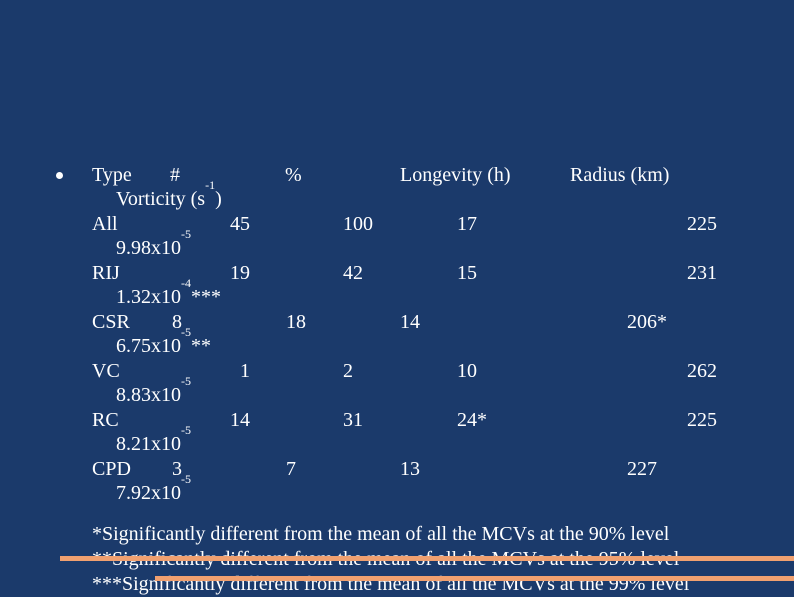 This screenshot has height=597, width=794. What do you see at coordinates (168, 292) in the screenshot?
I see `row-vorticity: 1.32x10-4***` at bounding box center [168, 292].